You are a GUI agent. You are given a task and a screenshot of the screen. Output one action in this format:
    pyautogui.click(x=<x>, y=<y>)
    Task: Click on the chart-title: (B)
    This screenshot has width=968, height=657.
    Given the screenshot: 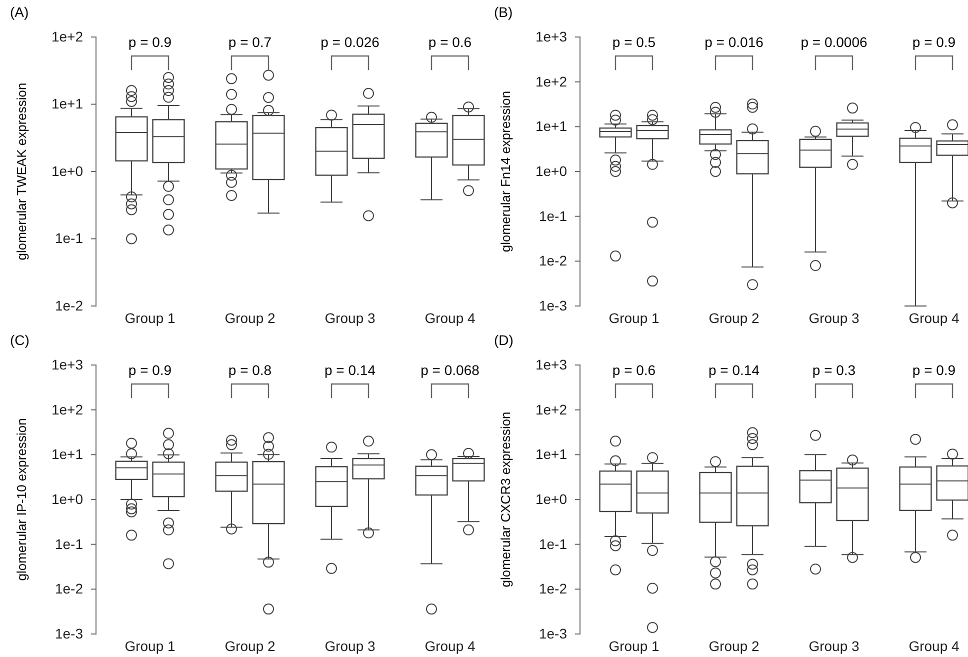 What is the action you would take?
    pyautogui.click(x=503, y=12)
    